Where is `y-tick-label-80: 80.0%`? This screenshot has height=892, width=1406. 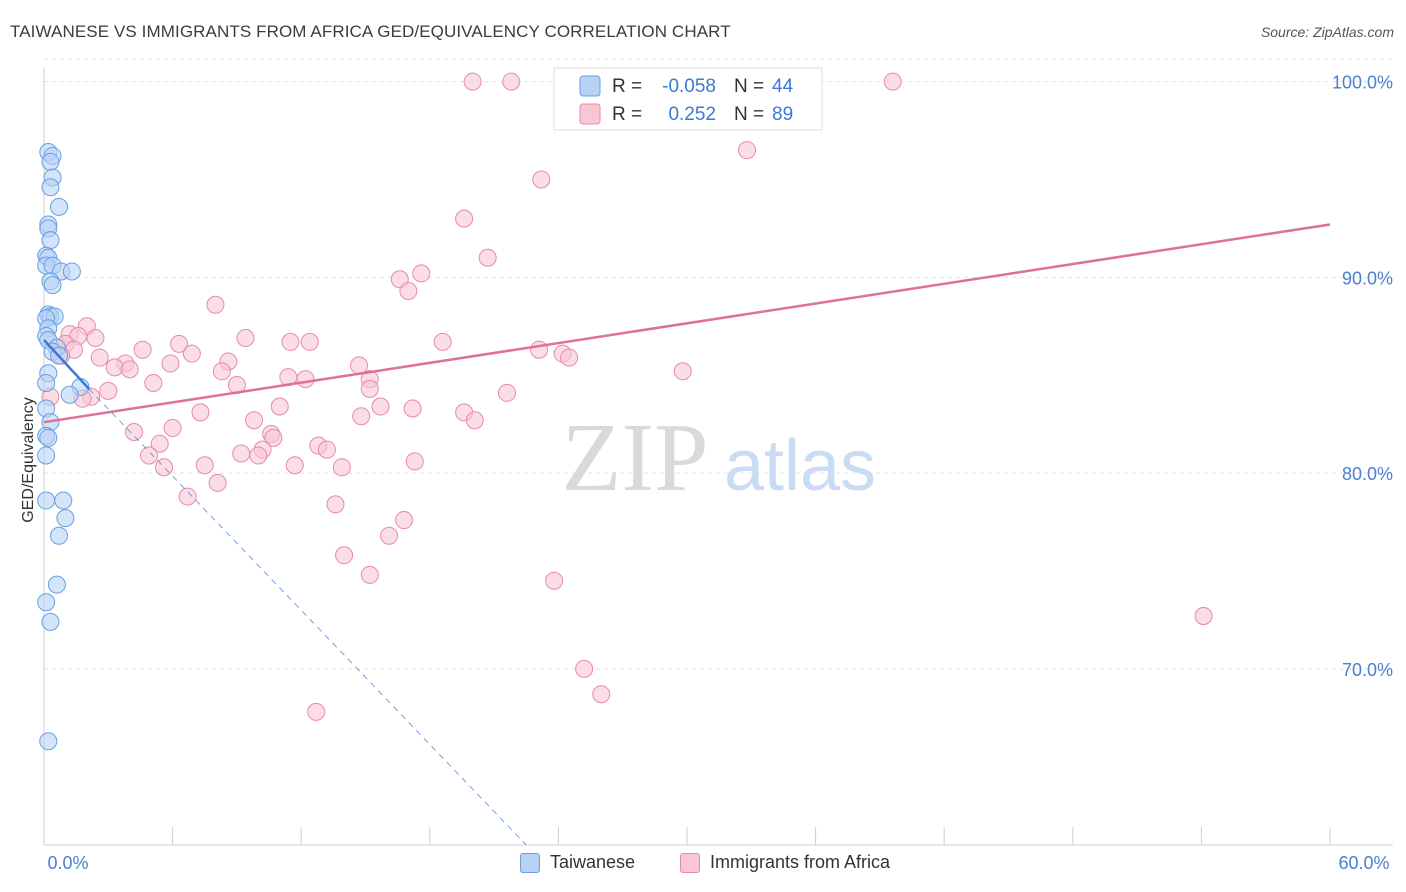 y-tick-label-80: 80.0% is located at coordinates (1367, 474).